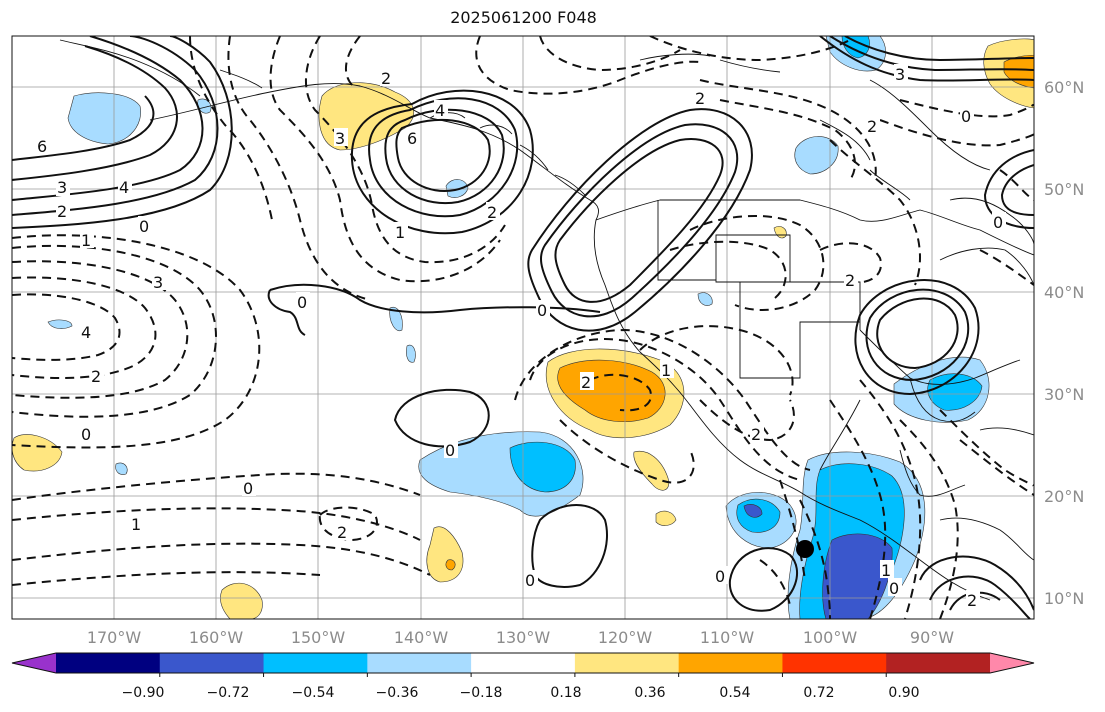 The height and width of the screenshot is (712, 1105). Describe the element at coordinates (753, 511) in the screenshot. I see `cool-deep-central-america` at that location.